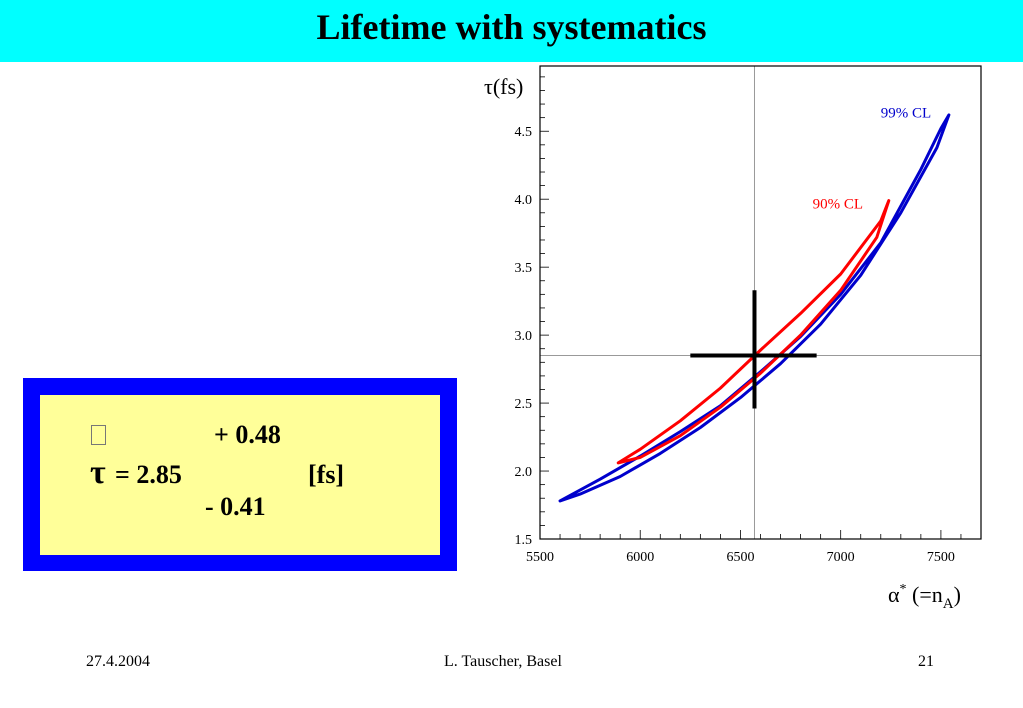  Describe the element at coordinates (524, 336) in the screenshot. I see `y-tick-label: 3.0` at that location.